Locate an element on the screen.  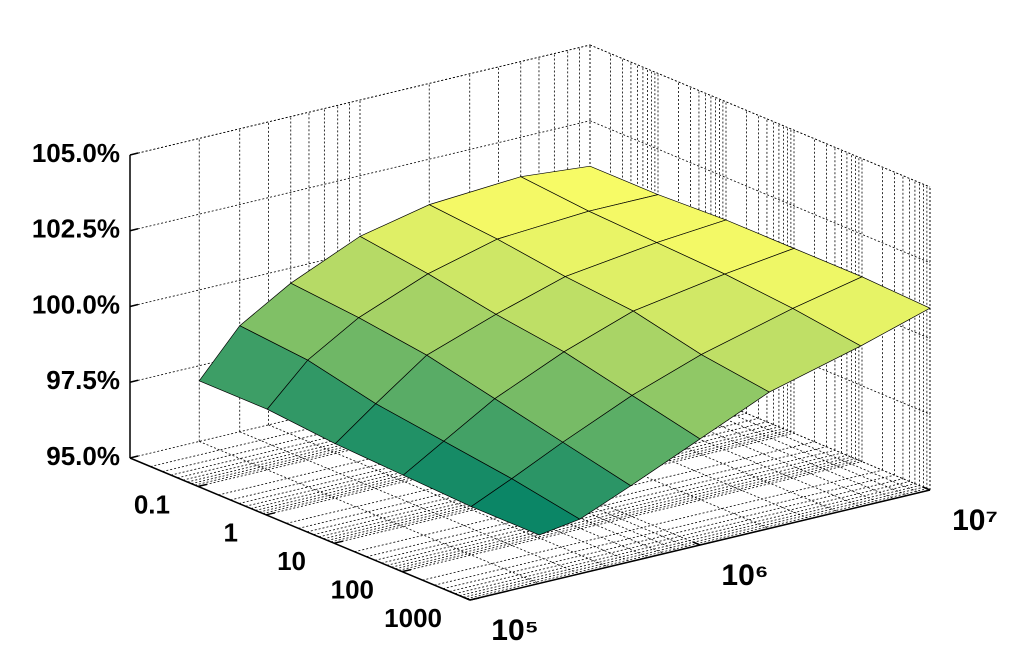
z-tick-label: 95.0% is located at coordinates (83, 456).